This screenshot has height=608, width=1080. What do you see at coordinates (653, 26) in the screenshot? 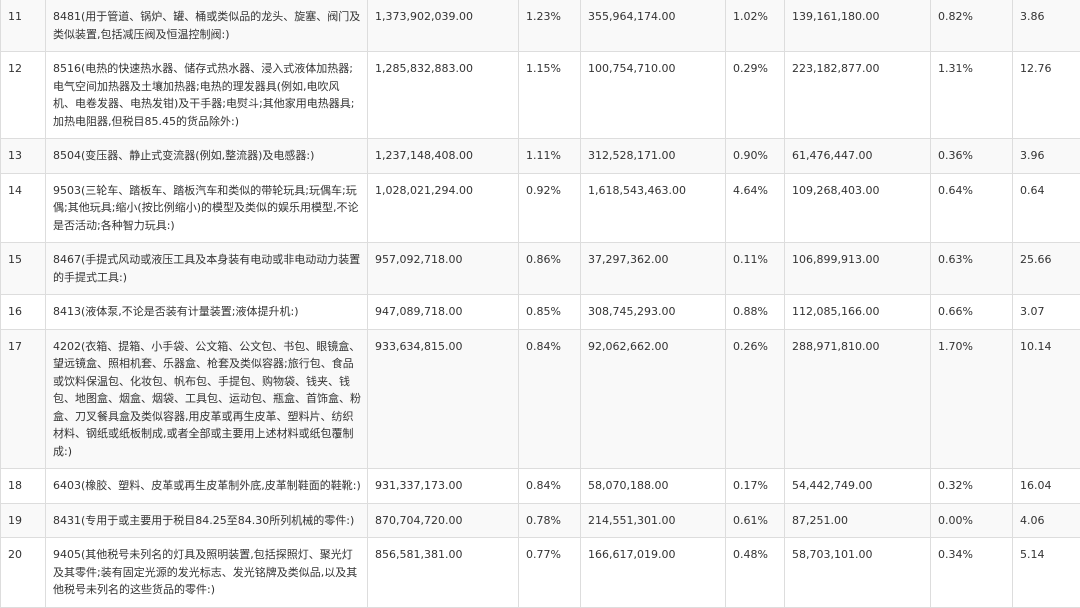
I see `cell-value-2: 355,964,174.00` at bounding box center [653, 26].